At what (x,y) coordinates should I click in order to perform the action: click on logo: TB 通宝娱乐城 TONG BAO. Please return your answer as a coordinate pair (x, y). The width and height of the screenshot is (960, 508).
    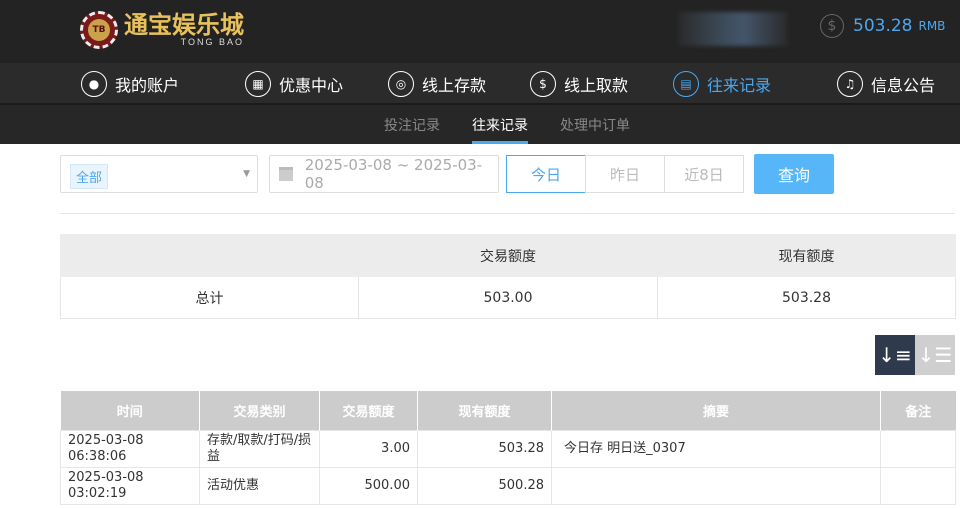
    Looking at the image, I should click on (162, 30).